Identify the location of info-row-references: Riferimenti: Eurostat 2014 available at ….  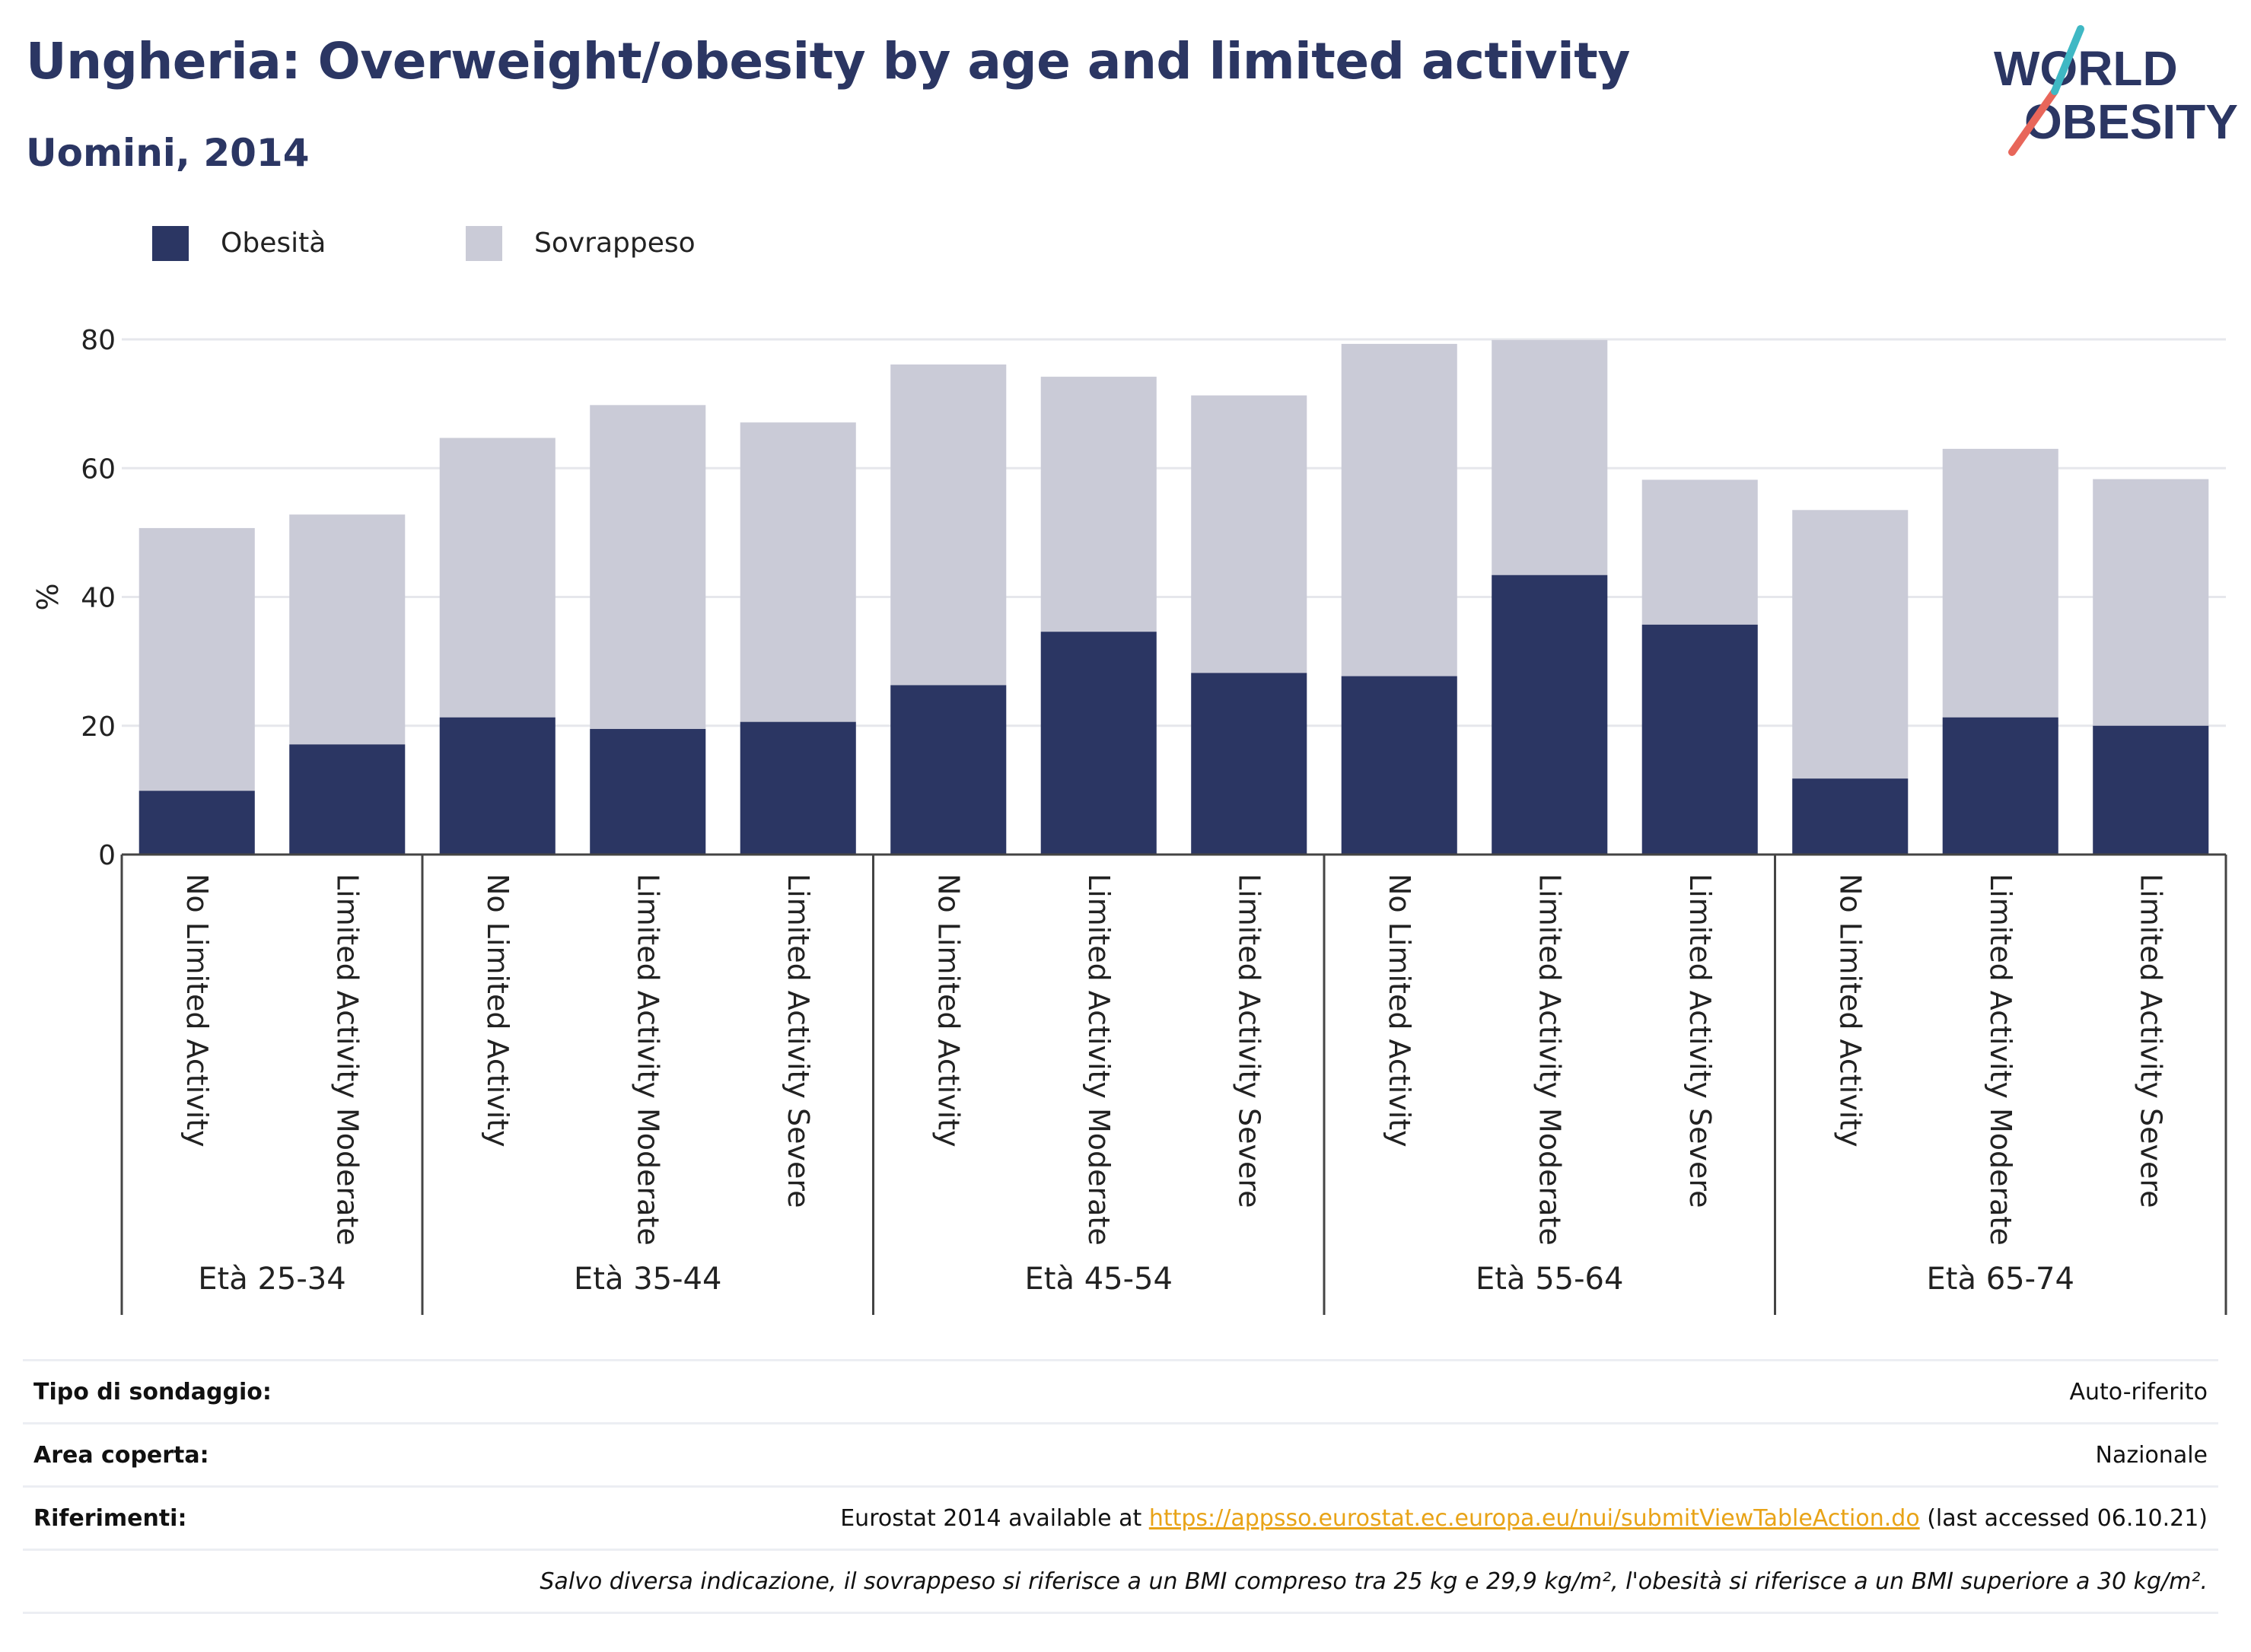
(1120, 1518).